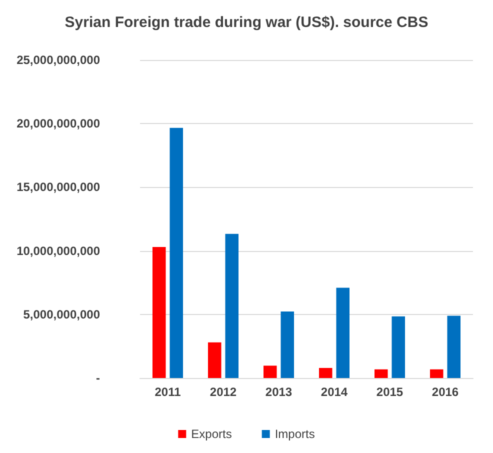 This screenshot has height=453, width=493. Describe the element at coordinates (58, 123) in the screenshot. I see `y-tick-label: 20,000,000,000` at that location.